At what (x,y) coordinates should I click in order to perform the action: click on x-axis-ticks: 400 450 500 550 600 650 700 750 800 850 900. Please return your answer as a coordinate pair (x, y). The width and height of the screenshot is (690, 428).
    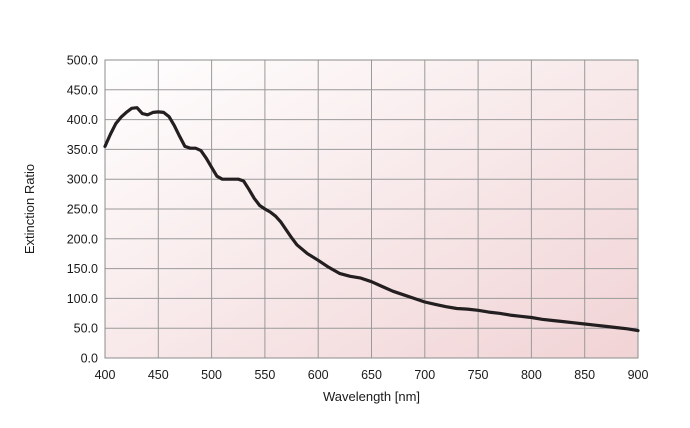
    Looking at the image, I should click on (372, 375).